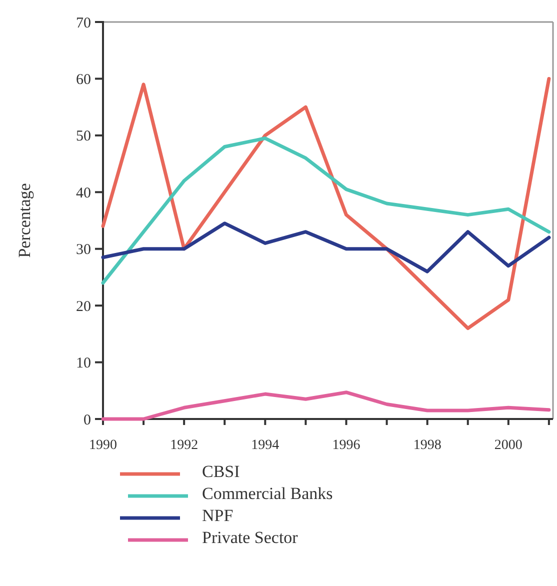 The height and width of the screenshot is (586, 557). Describe the element at coordinates (267, 493) in the screenshot. I see `legend-label: Commercial Banks` at that location.